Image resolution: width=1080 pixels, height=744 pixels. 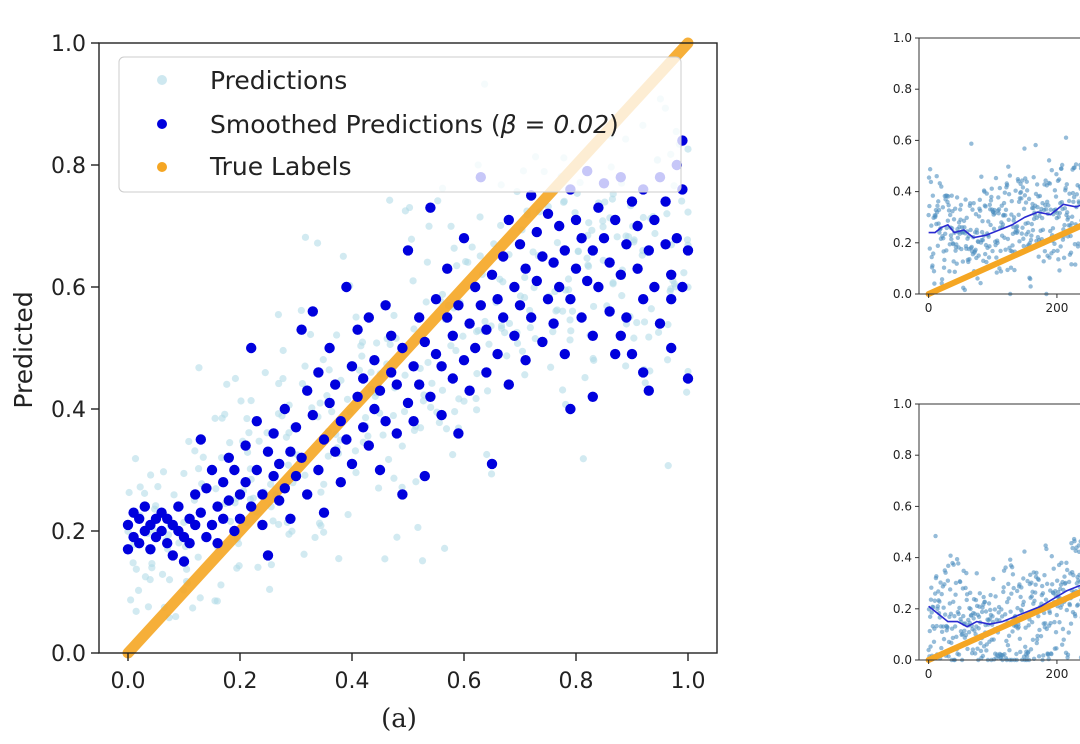 What do you see at coordinates (399, 719) in the screenshot?
I see `panel-caption: (a)` at bounding box center [399, 719].